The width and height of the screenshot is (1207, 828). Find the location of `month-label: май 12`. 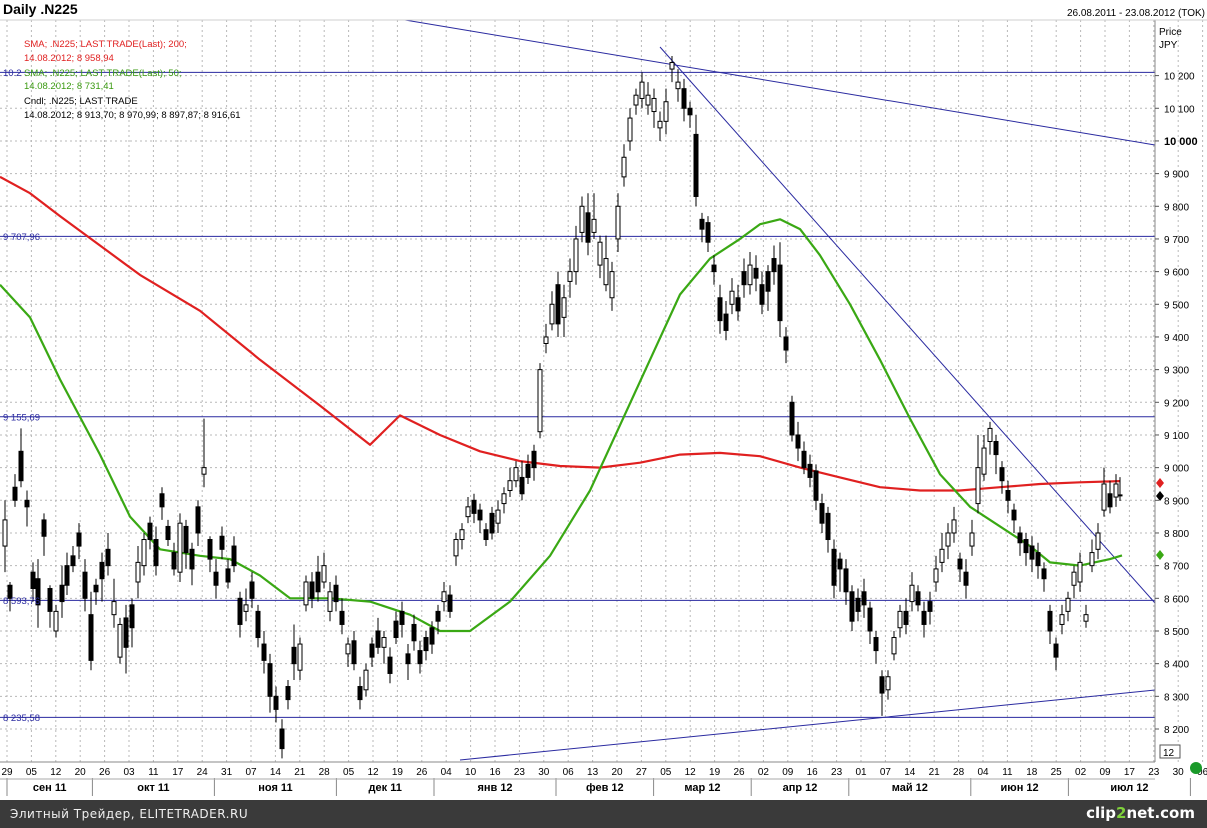

month-label: май 12 is located at coordinates (910, 788).